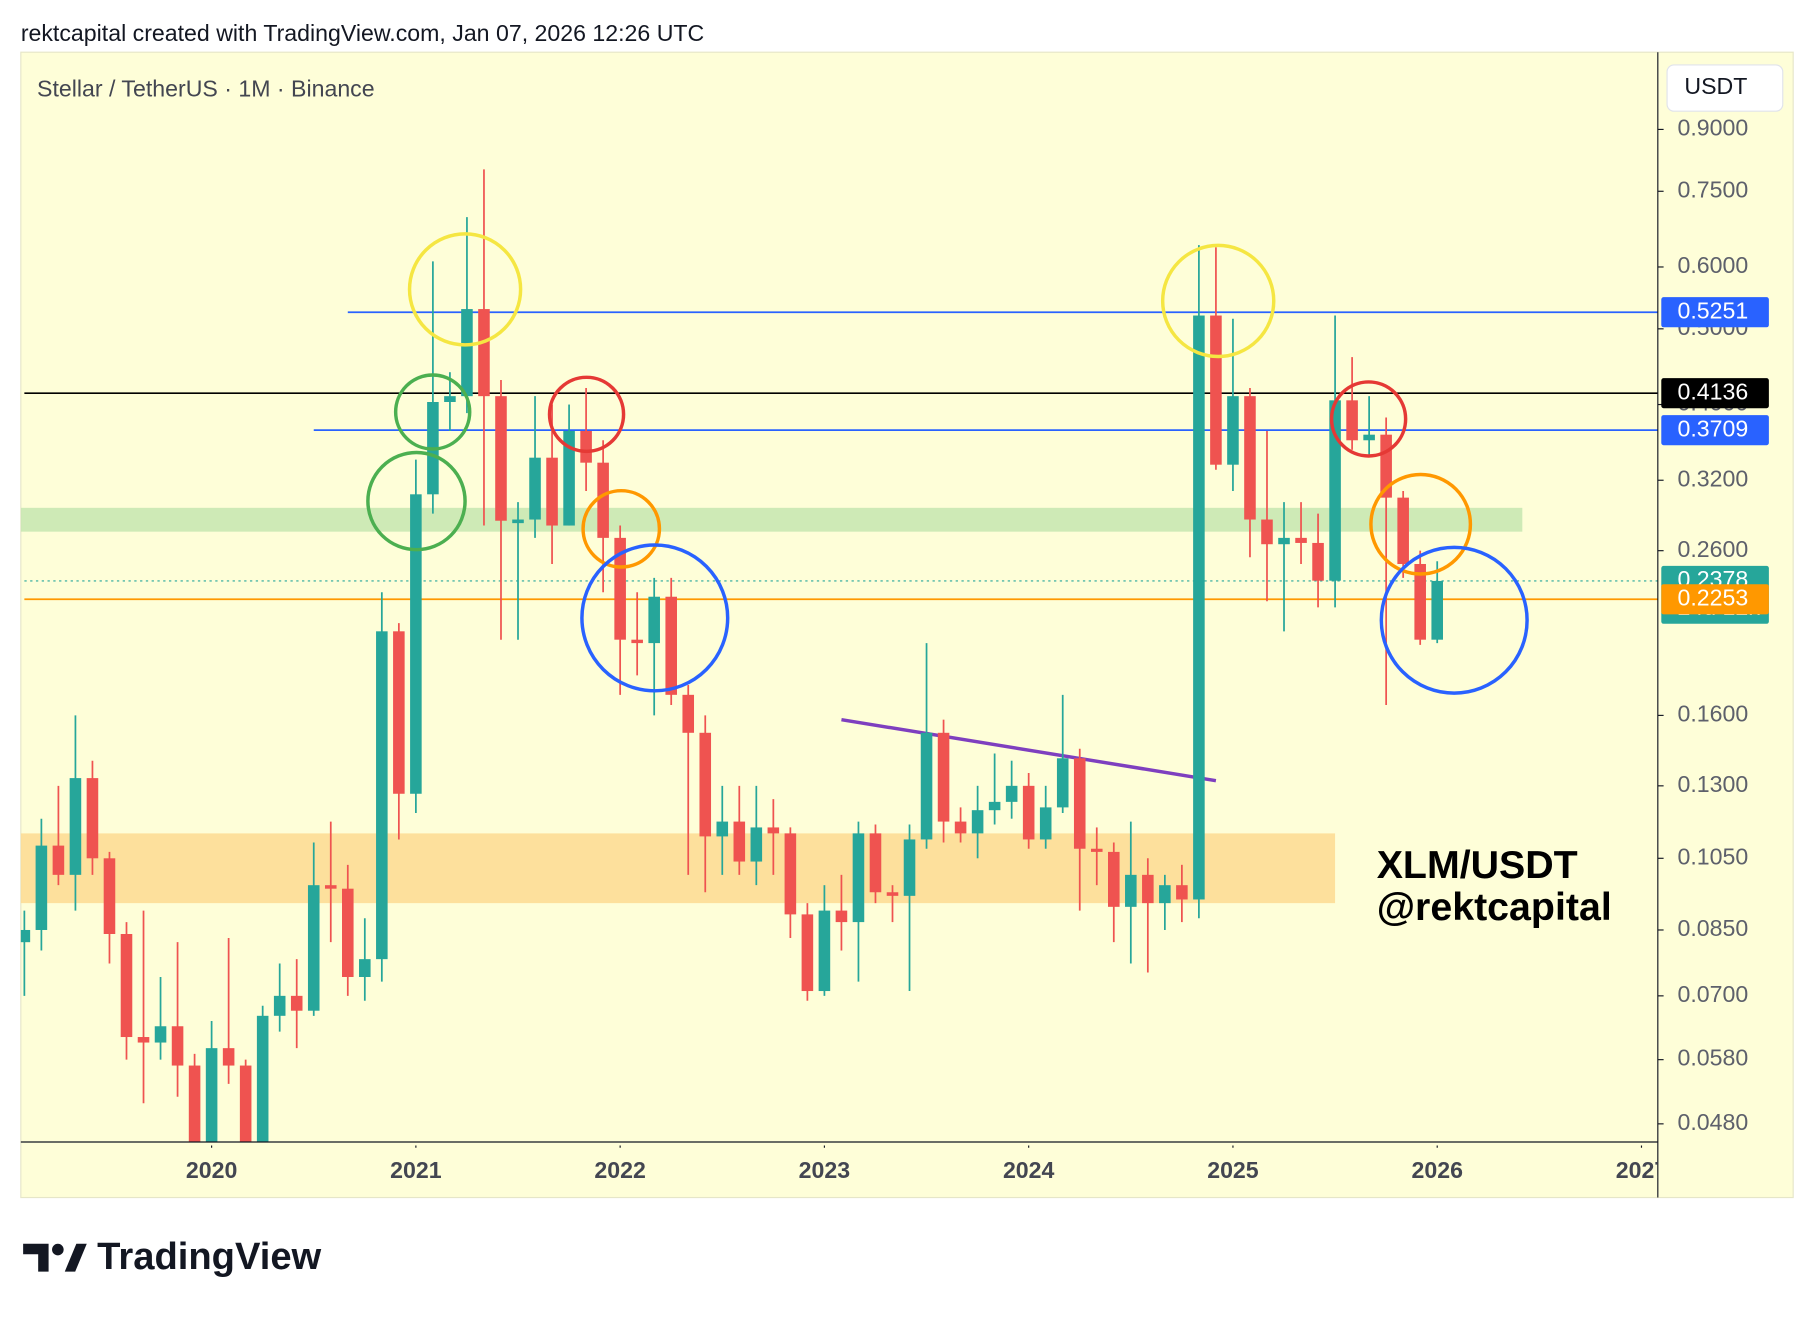  I want to click on y-tick-label: 0.2600, so click(1712, 549).